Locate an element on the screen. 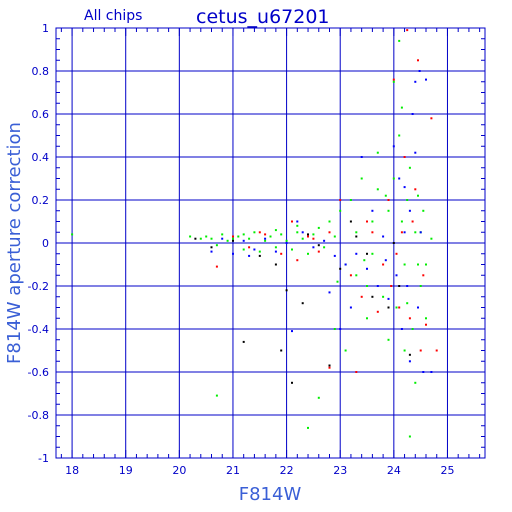 The image size is (512, 512). y-tick-label: 0.6 is located at coordinates (41, 114).